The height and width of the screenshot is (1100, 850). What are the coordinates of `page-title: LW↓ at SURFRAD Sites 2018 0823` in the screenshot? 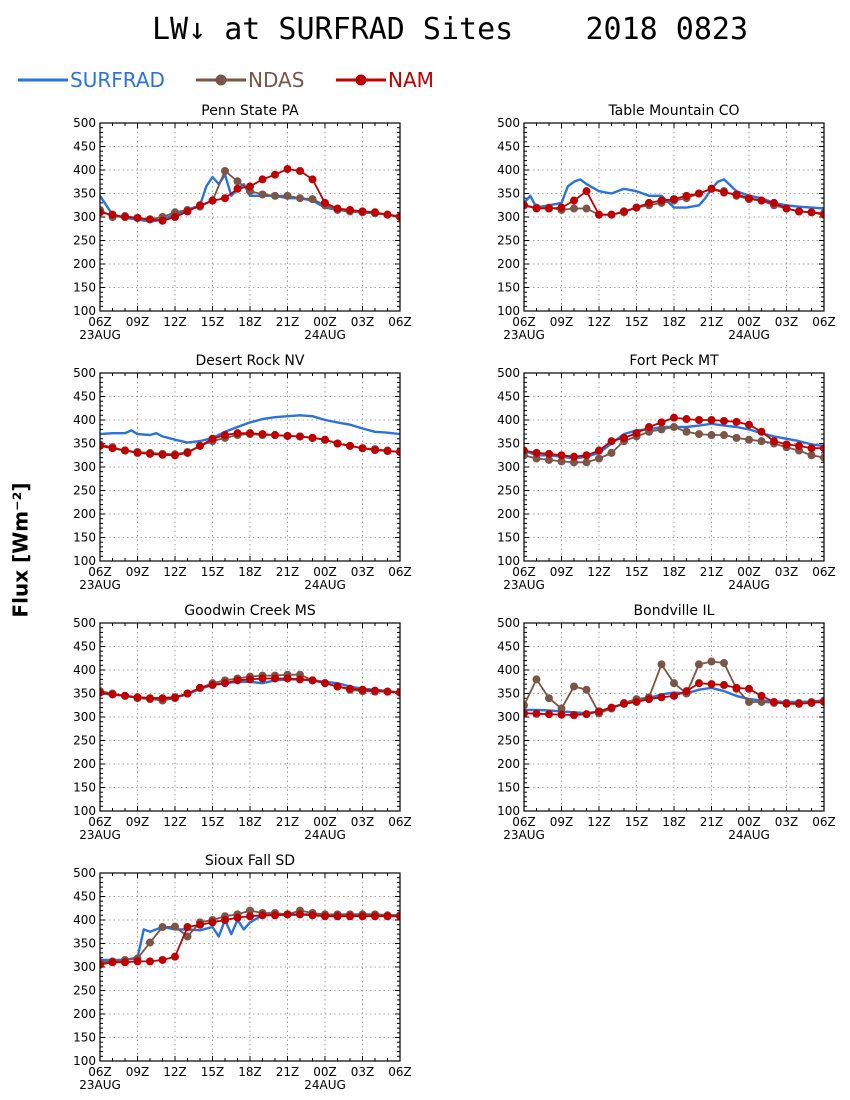 It's located at (450, 29).